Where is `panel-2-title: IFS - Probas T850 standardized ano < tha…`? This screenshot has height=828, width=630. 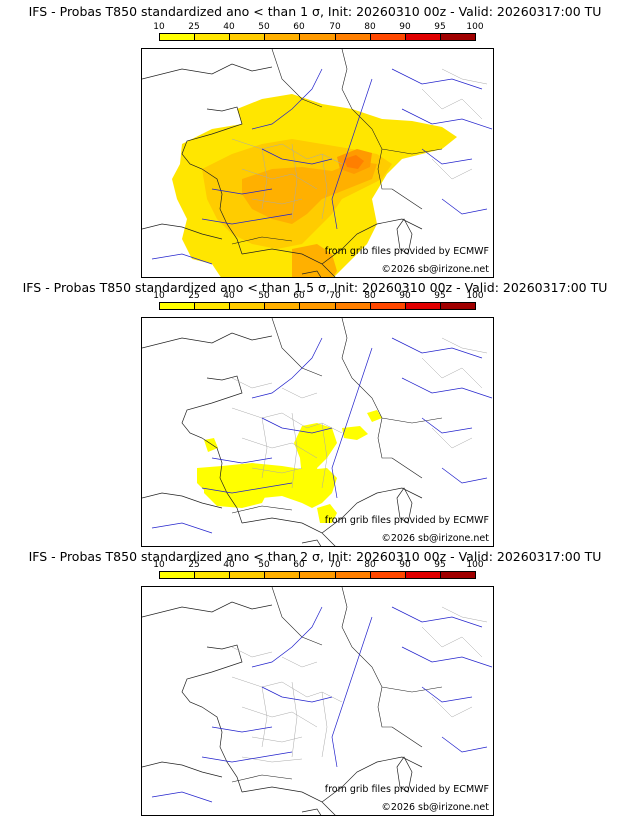 panel-2-title: IFS - Probas T850 standardized ano < tha… is located at coordinates (315, 287).